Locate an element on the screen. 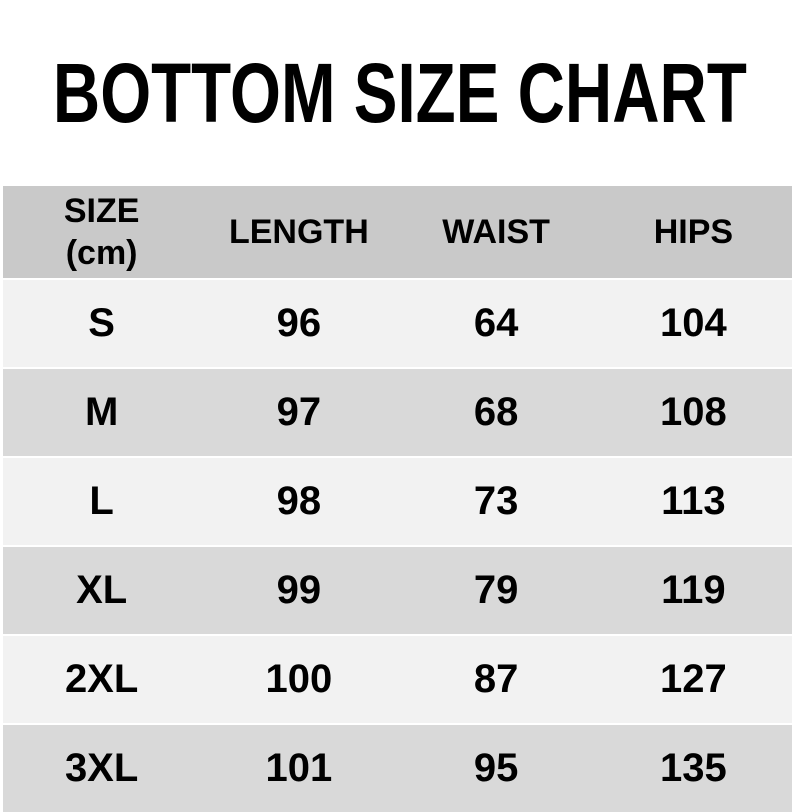 The width and height of the screenshot is (800, 812). table-row-3xl: 3XL 101 95 135 is located at coordinates (397, 767).